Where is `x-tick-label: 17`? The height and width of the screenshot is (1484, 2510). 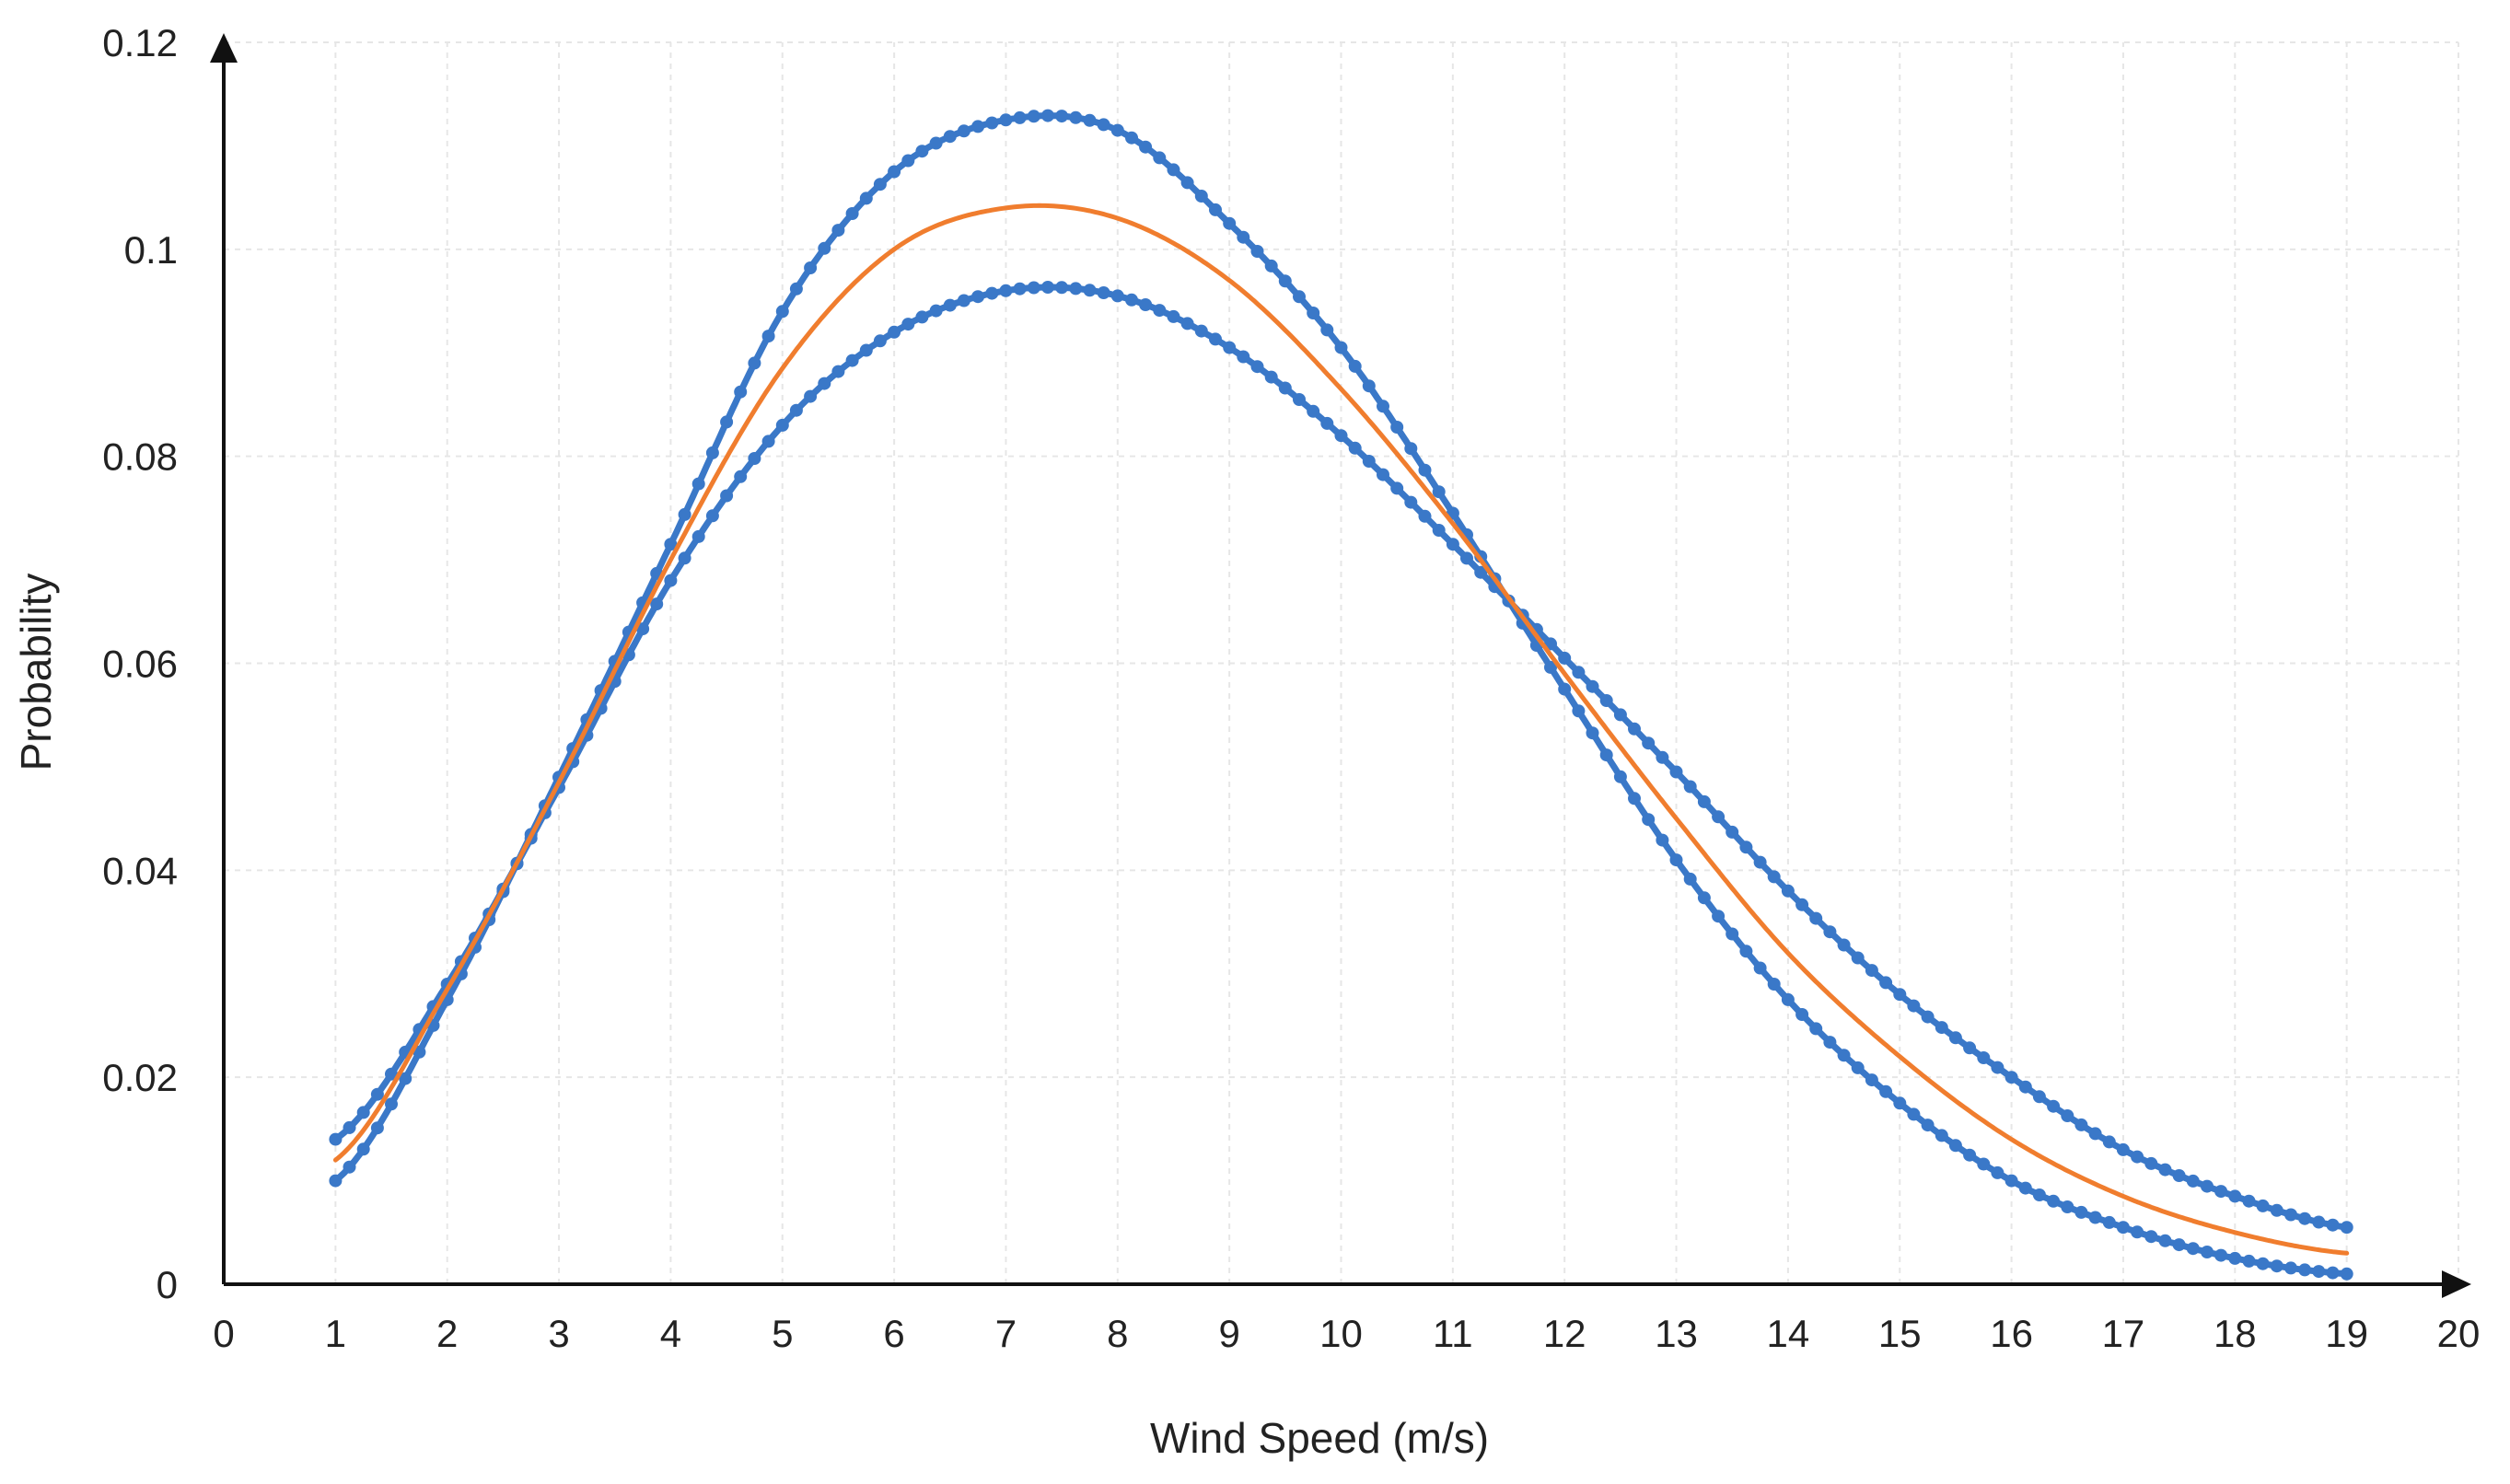
x-tick-label: 17 is located at coordinates (2123, 1333).